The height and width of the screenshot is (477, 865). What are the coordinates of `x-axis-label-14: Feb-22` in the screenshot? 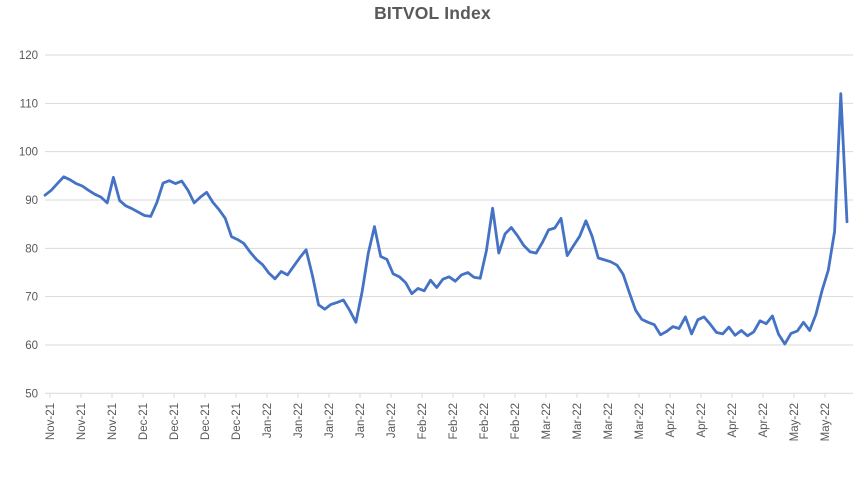 It's located at (485, 421).